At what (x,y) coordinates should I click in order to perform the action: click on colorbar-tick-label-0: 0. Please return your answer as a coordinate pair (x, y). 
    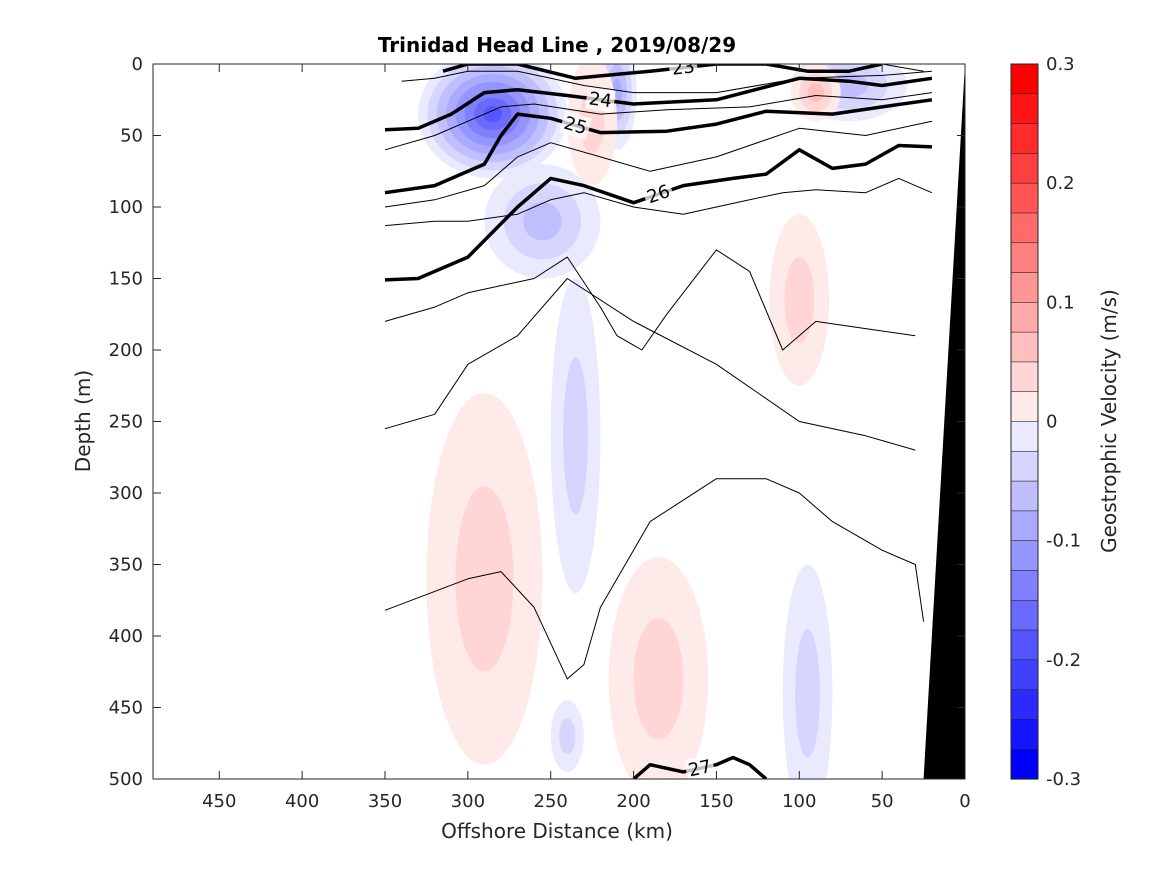
    Looking at the image, I should click on (1051, 422).